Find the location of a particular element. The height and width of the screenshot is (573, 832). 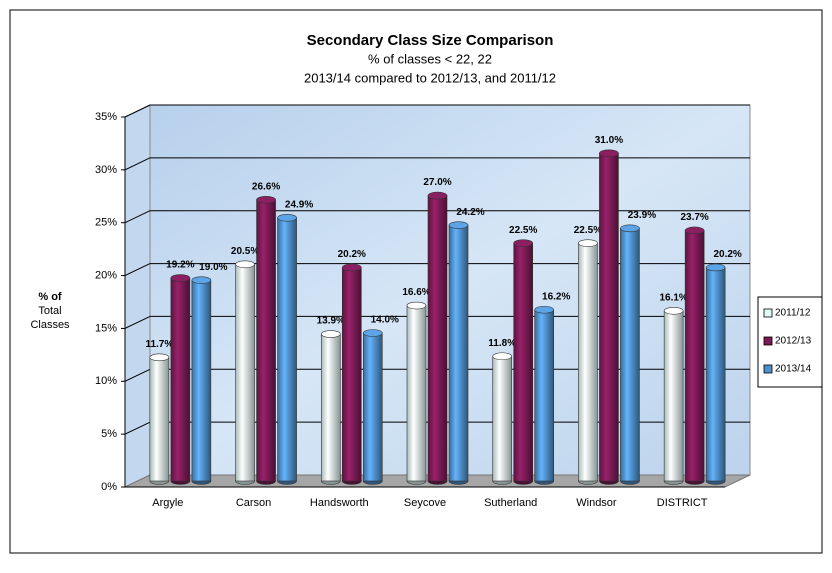

value-label: 19.0% is located at coordinates (213, 267).